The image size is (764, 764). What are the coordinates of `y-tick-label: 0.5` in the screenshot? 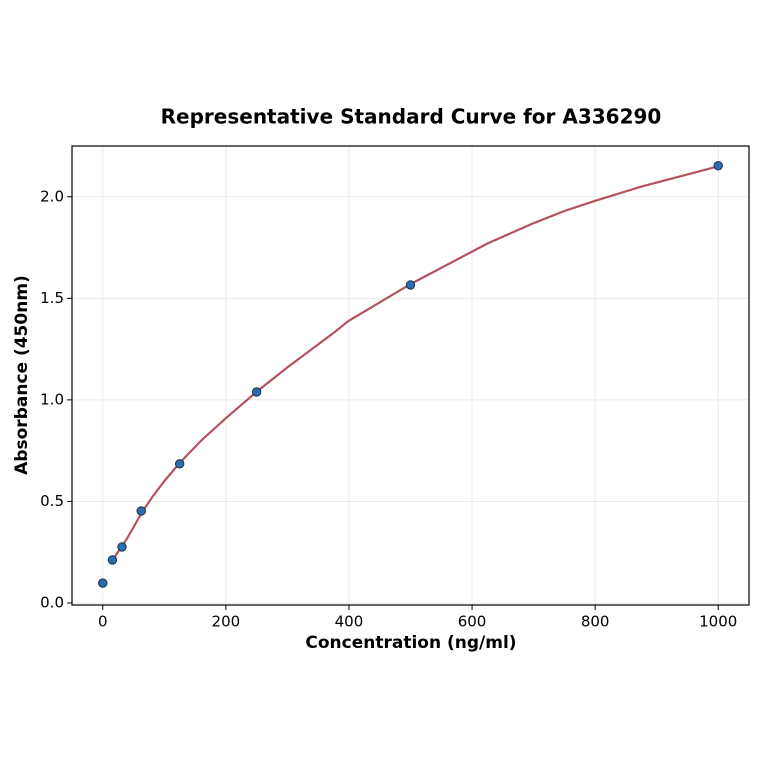 It's located at (52, 501).